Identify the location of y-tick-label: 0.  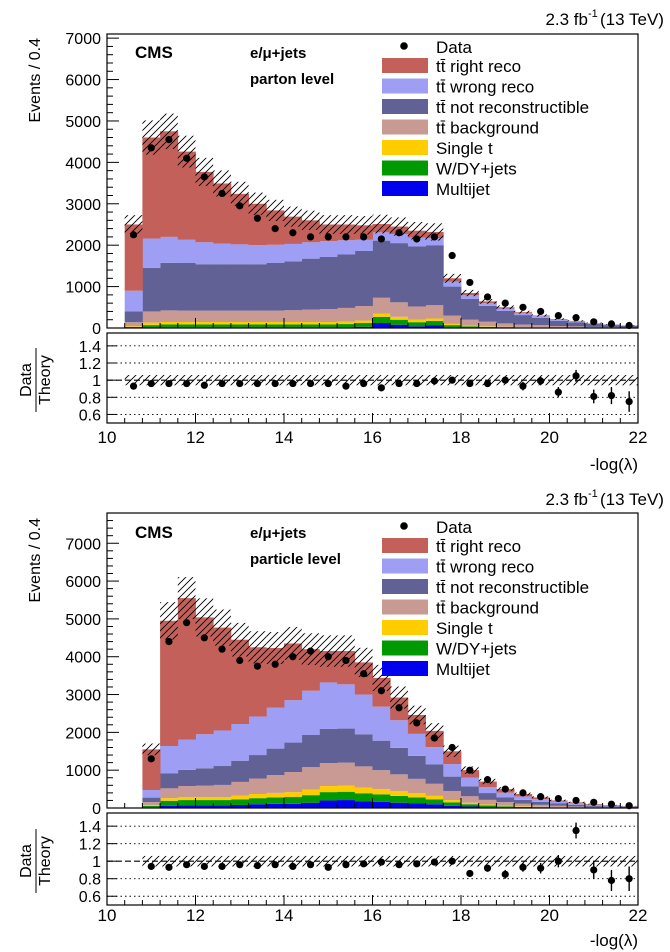
(96, 329).